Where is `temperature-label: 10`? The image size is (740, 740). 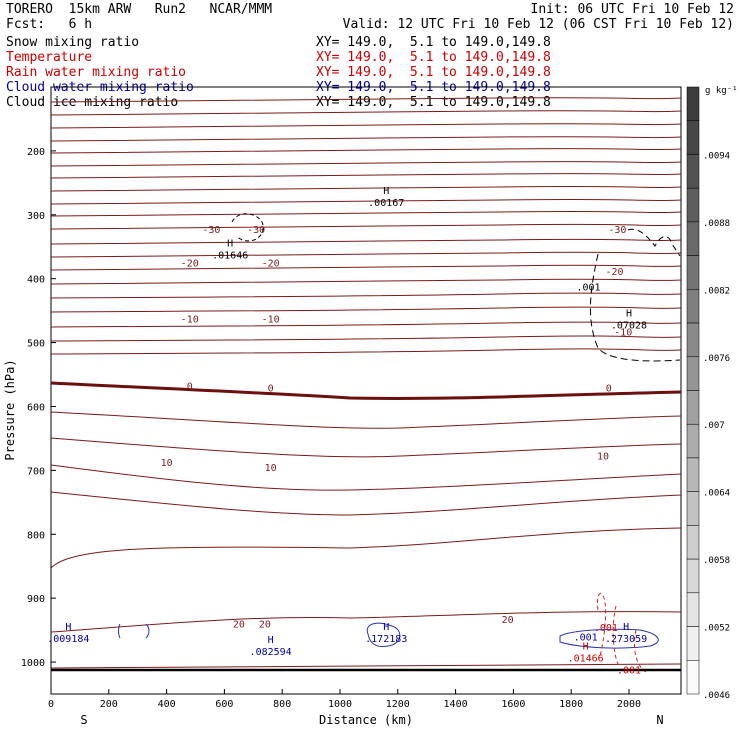 temperature-label: 10 is located at coordinates (167, 463).